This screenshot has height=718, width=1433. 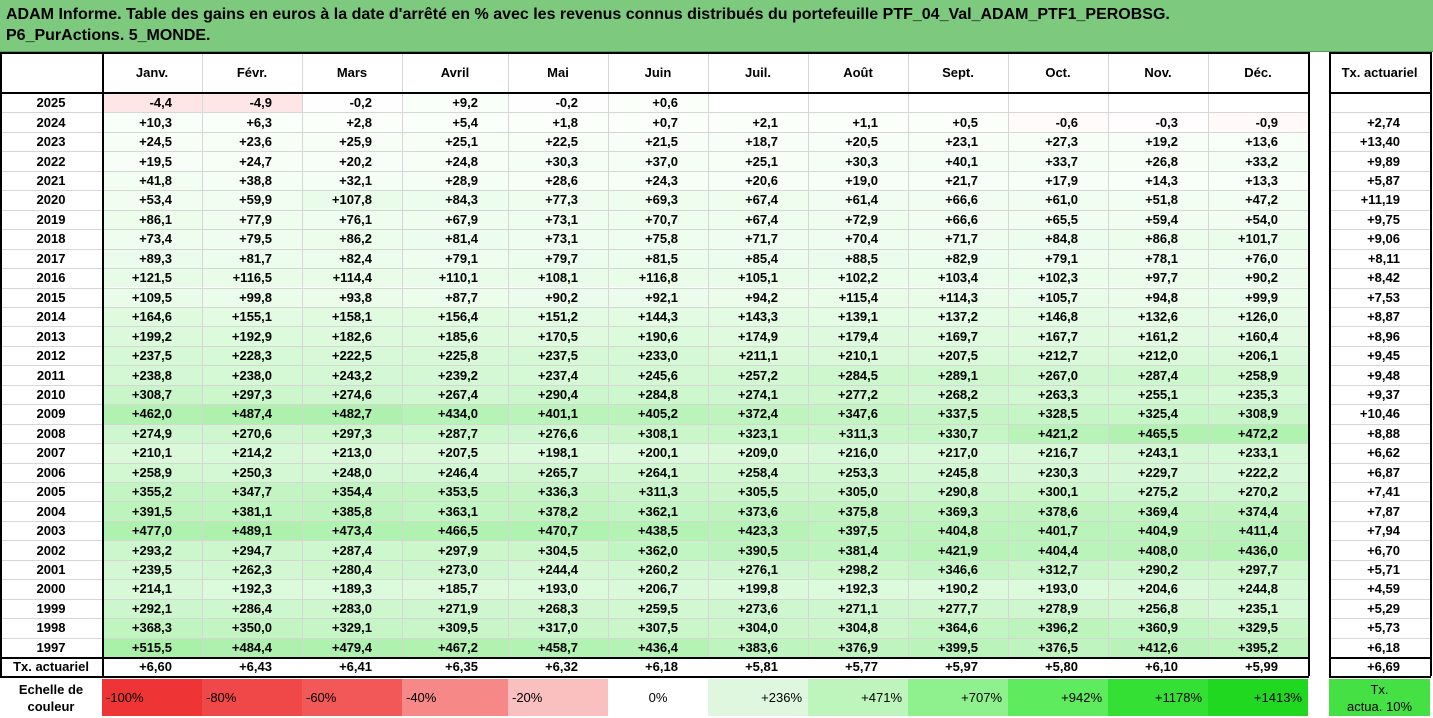 I want to click on table-cell: +19,0, so click(x=858, y=180).